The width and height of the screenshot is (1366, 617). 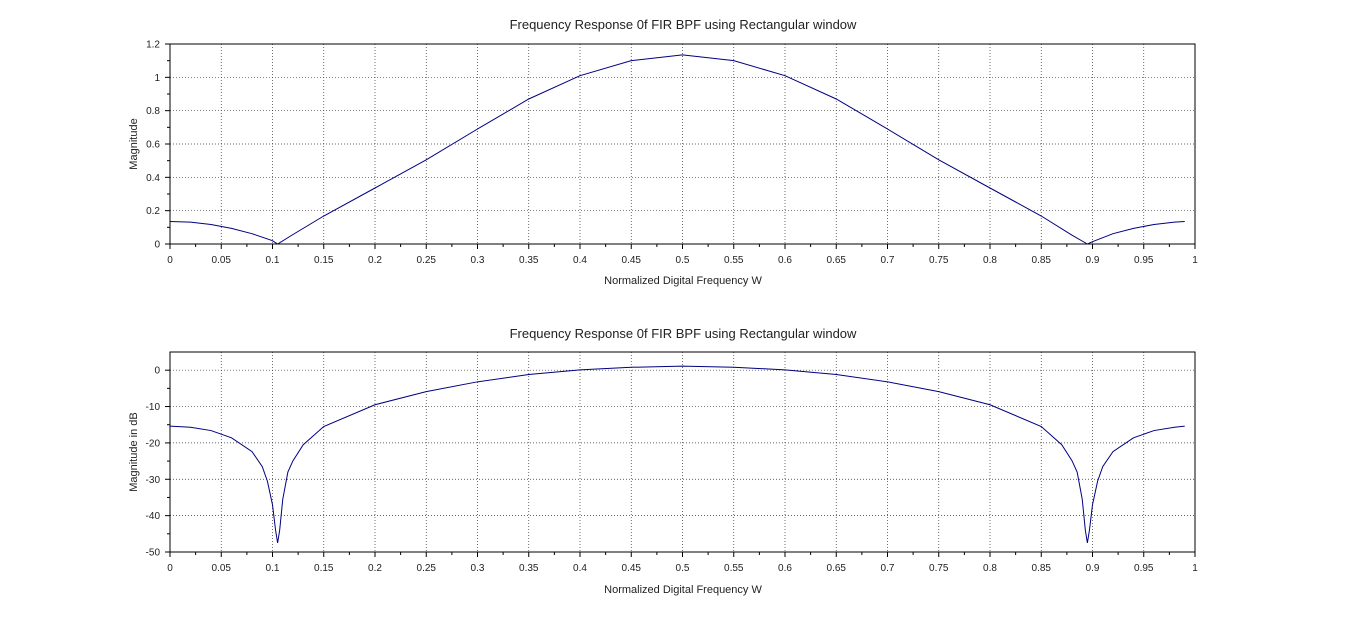 I want to click on y-tick-label: -30, so click(x=153, y=480).